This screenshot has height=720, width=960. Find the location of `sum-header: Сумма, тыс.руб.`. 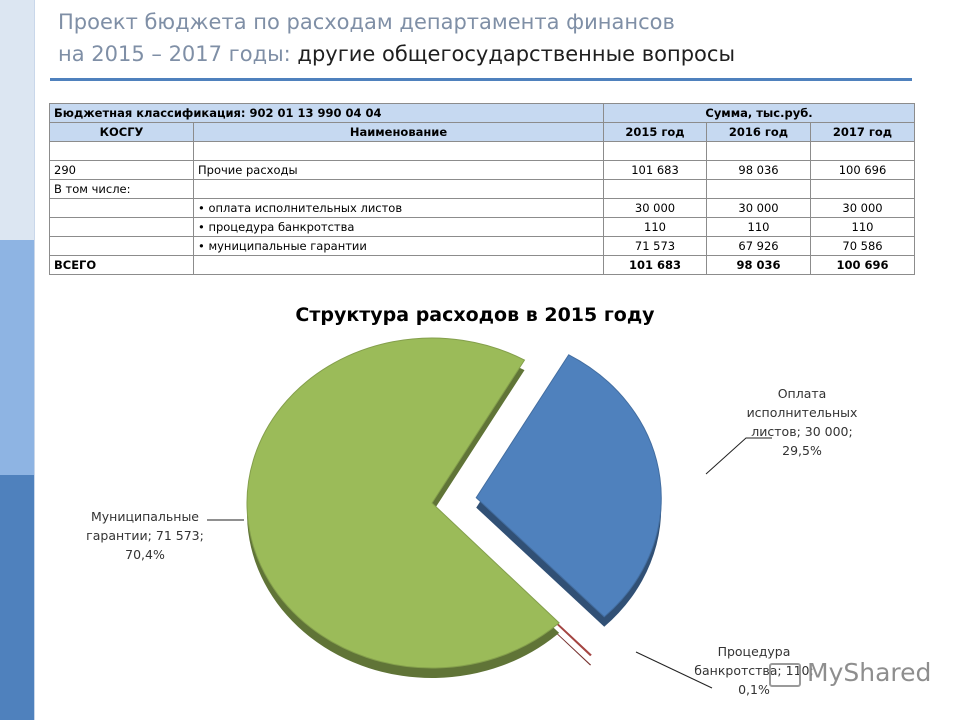

sum-header: Сумма, тыс.руб. is located at coordinates (759, 113).